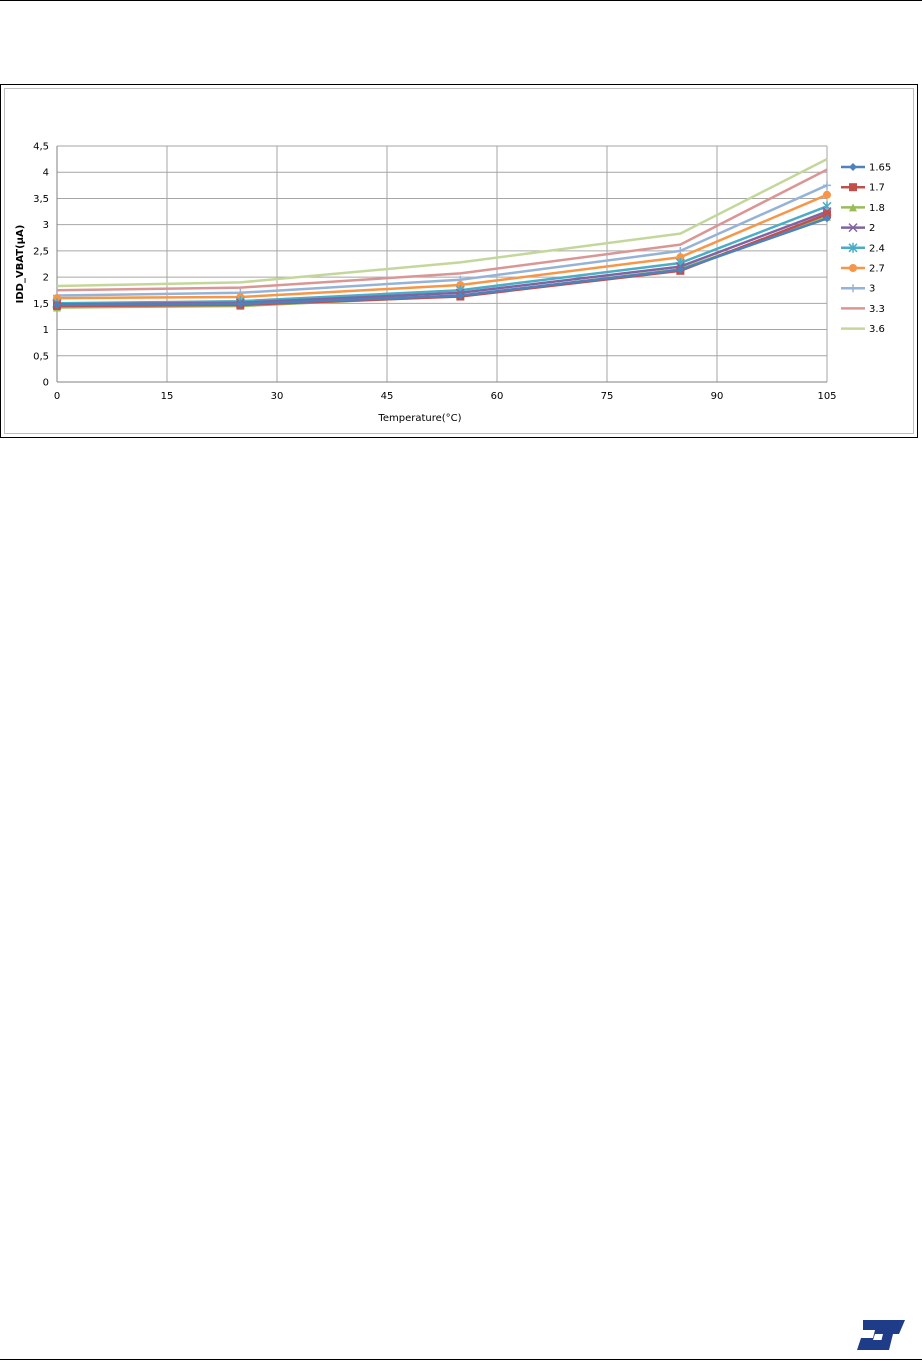 Image resolution: width=922 pixels, height=1361 pixels. I want to click on y-tick-label: 3,5, so click(41, 199).